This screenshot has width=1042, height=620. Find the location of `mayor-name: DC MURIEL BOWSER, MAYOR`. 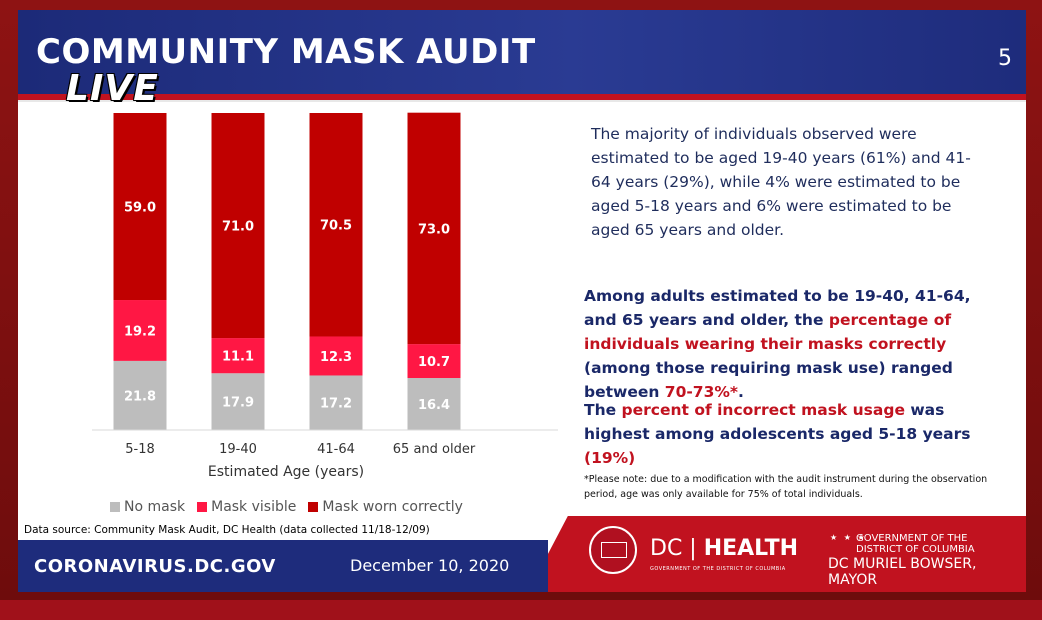

mayor-name: DC MURIEL BOWSER, MAYOR is located at coordinates (902, 572).